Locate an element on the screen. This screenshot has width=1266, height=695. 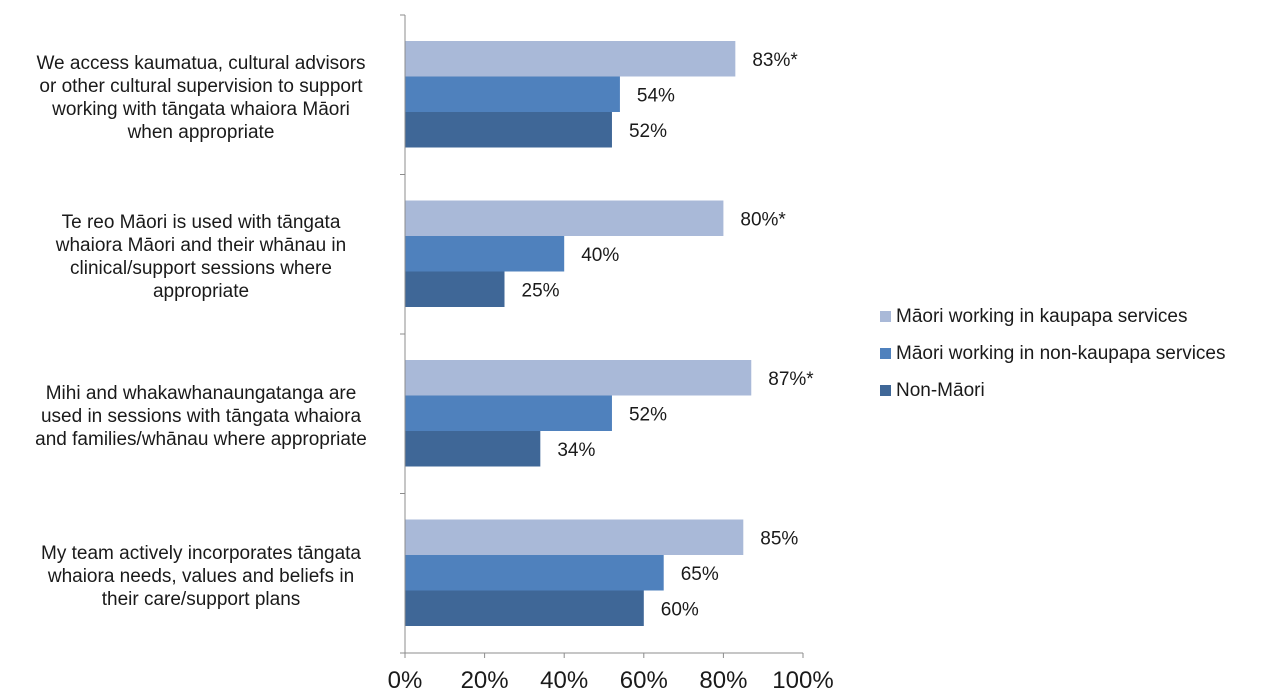
legend-label: Māori working in kaupapa services is located at coordinates (1042, 316).